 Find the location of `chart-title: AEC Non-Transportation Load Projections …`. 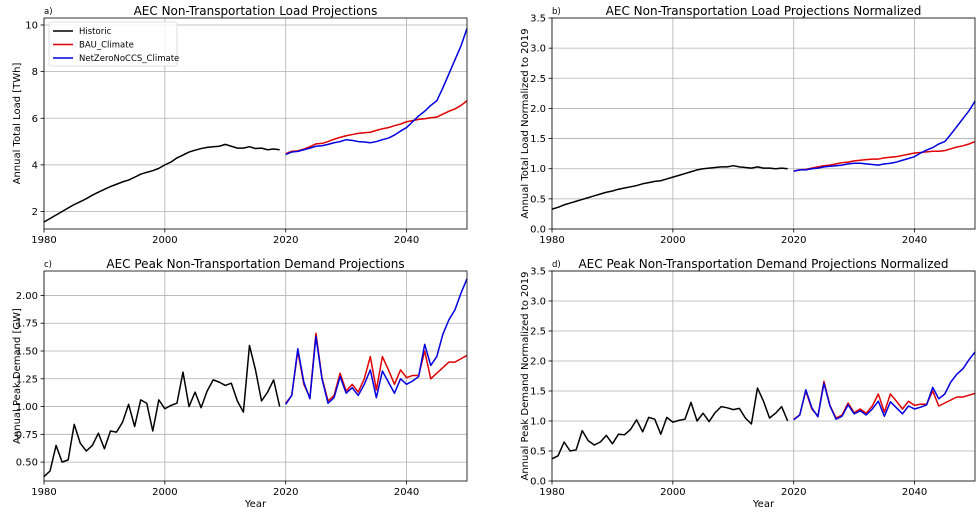

chart-title: AEC Non-Transportation Load Projections … is located at coordinates (764, 11).